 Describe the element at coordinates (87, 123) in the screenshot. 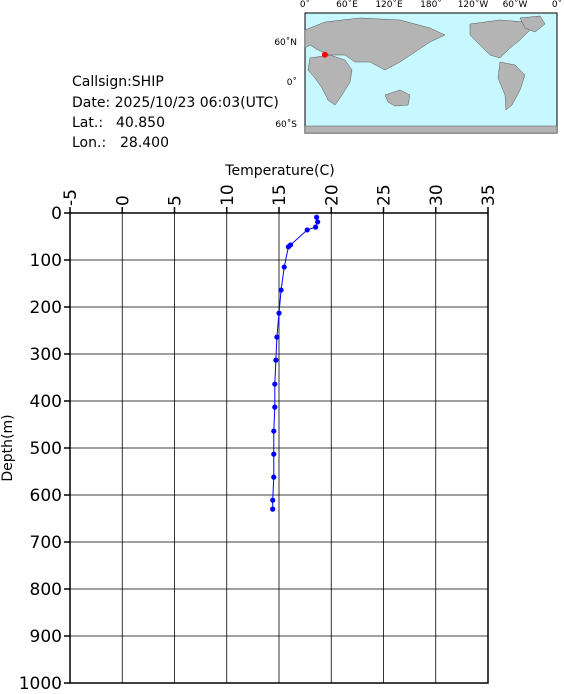

I see `lat-label: Lat.:` at that location.